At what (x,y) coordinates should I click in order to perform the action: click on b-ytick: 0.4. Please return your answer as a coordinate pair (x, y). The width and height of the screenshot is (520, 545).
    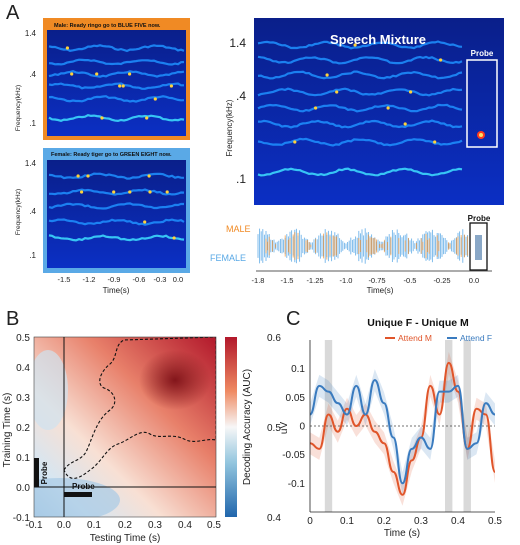
    Looking at the image, I should click on (23, 368).